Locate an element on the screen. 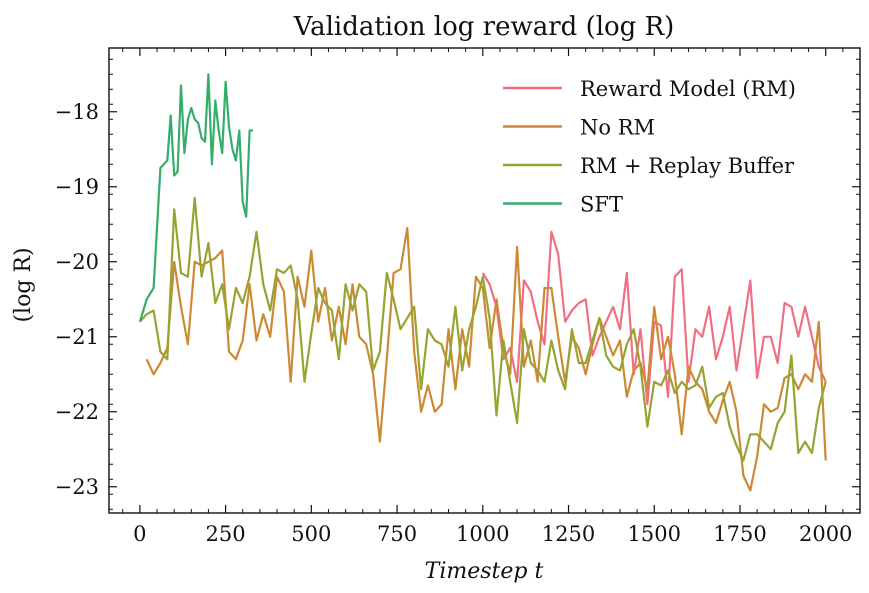  y-tick-label: −21 is located at coordinates (77, 337).